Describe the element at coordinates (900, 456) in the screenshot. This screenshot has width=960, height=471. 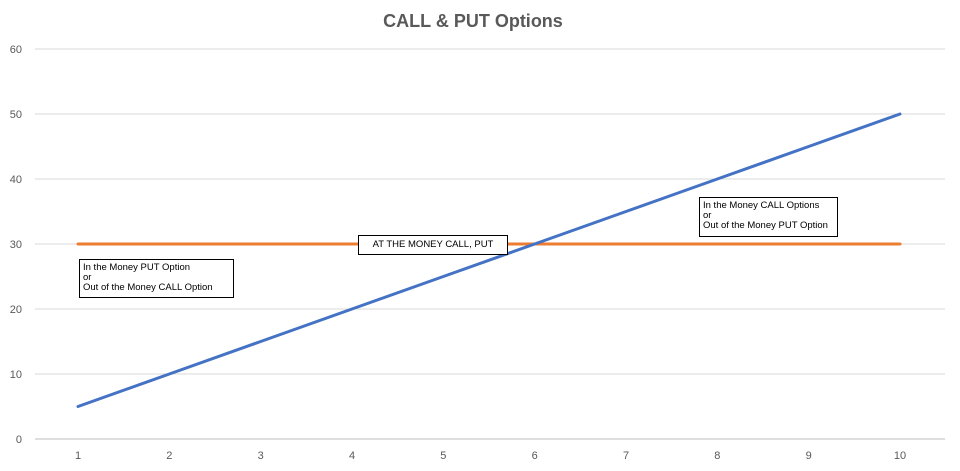
I see `x-tick-label: 10` at that location.